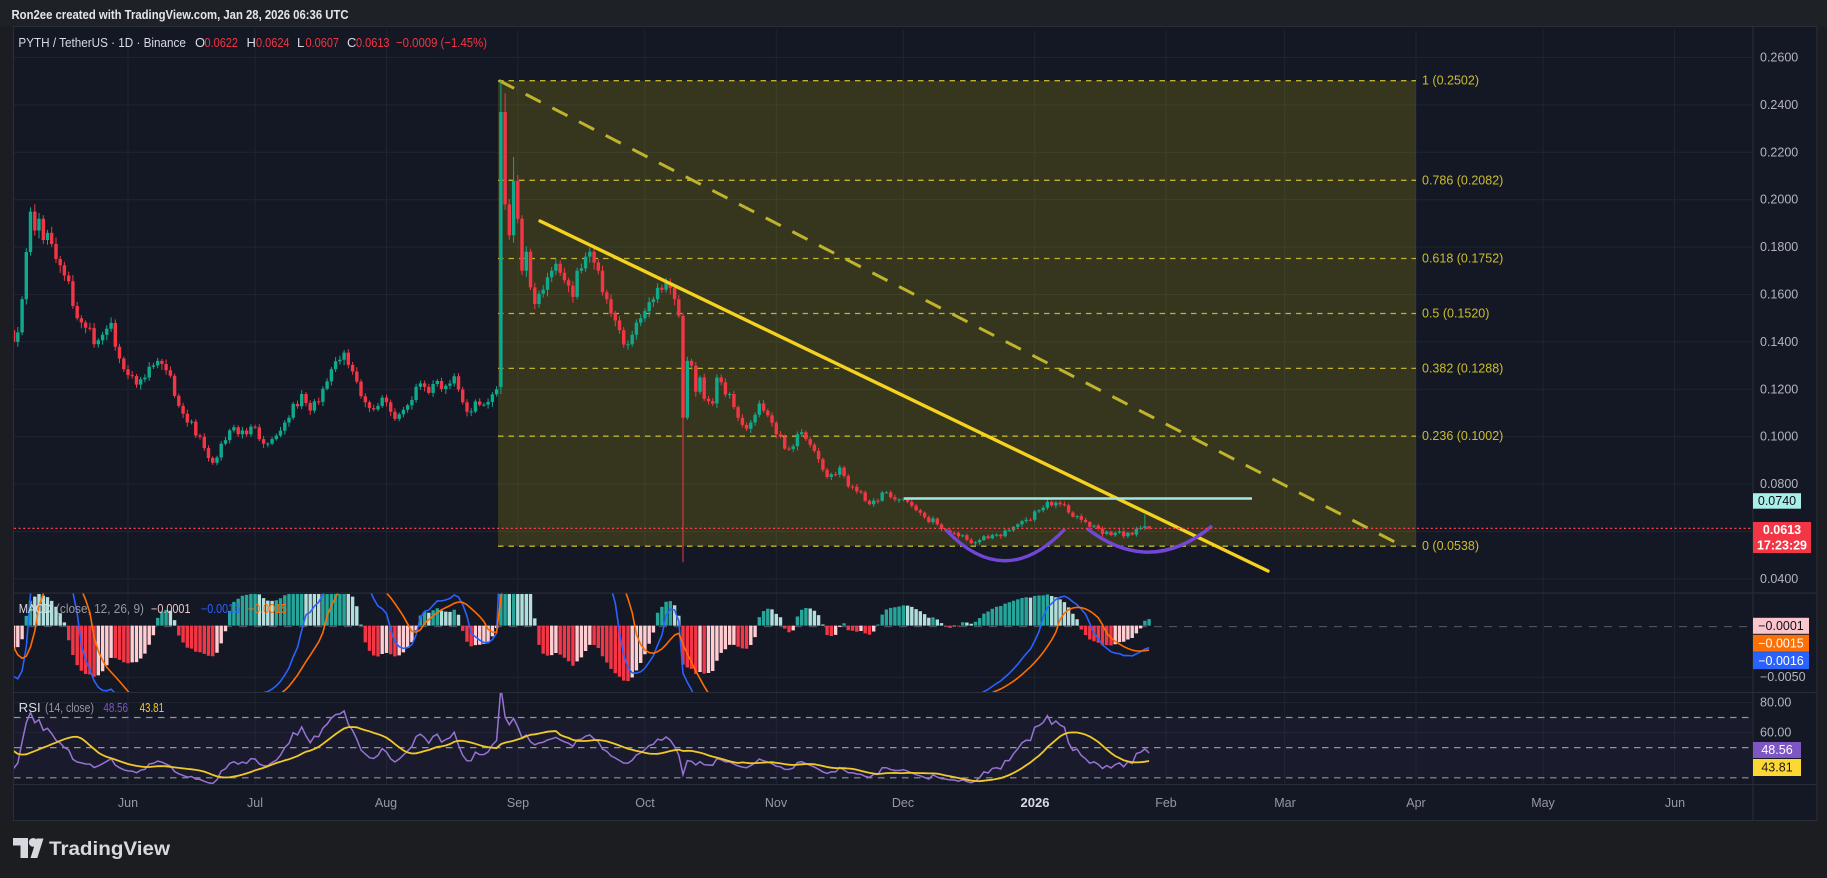  Describe the element at coordinates (1779, 579) in the screenshot. I see `svg-text: 0.0400` at that location.